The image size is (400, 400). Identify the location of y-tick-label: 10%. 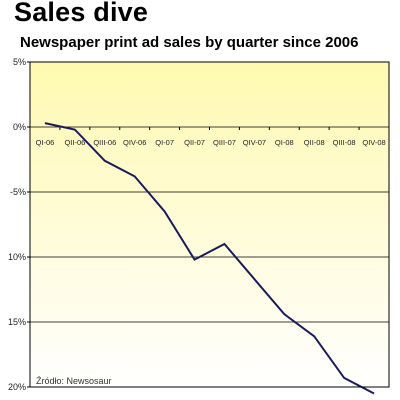
(17, 257).